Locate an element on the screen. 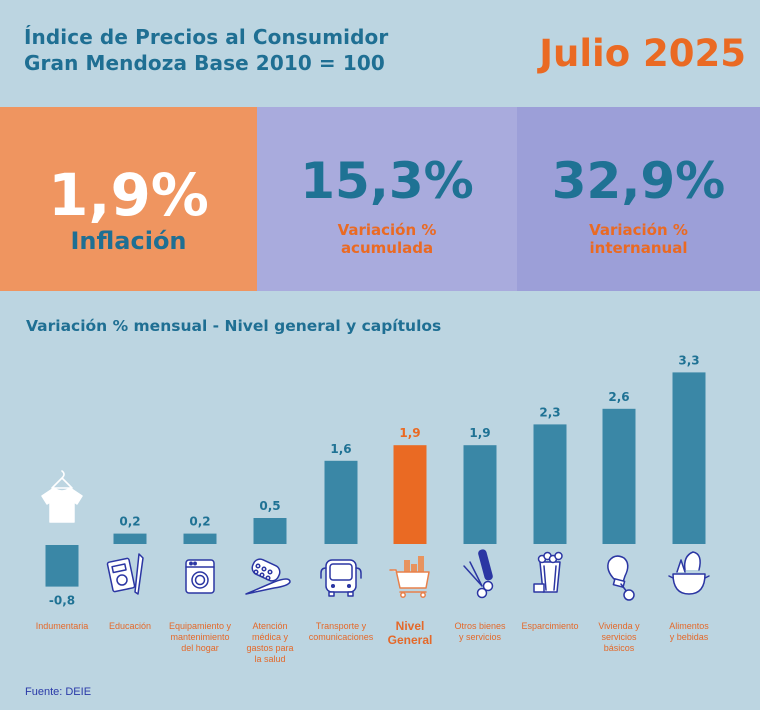 Image resolution: width=760 pixels, height=710 pixels. category-label-line: mantenimiento is located at coordinates (200, 637).